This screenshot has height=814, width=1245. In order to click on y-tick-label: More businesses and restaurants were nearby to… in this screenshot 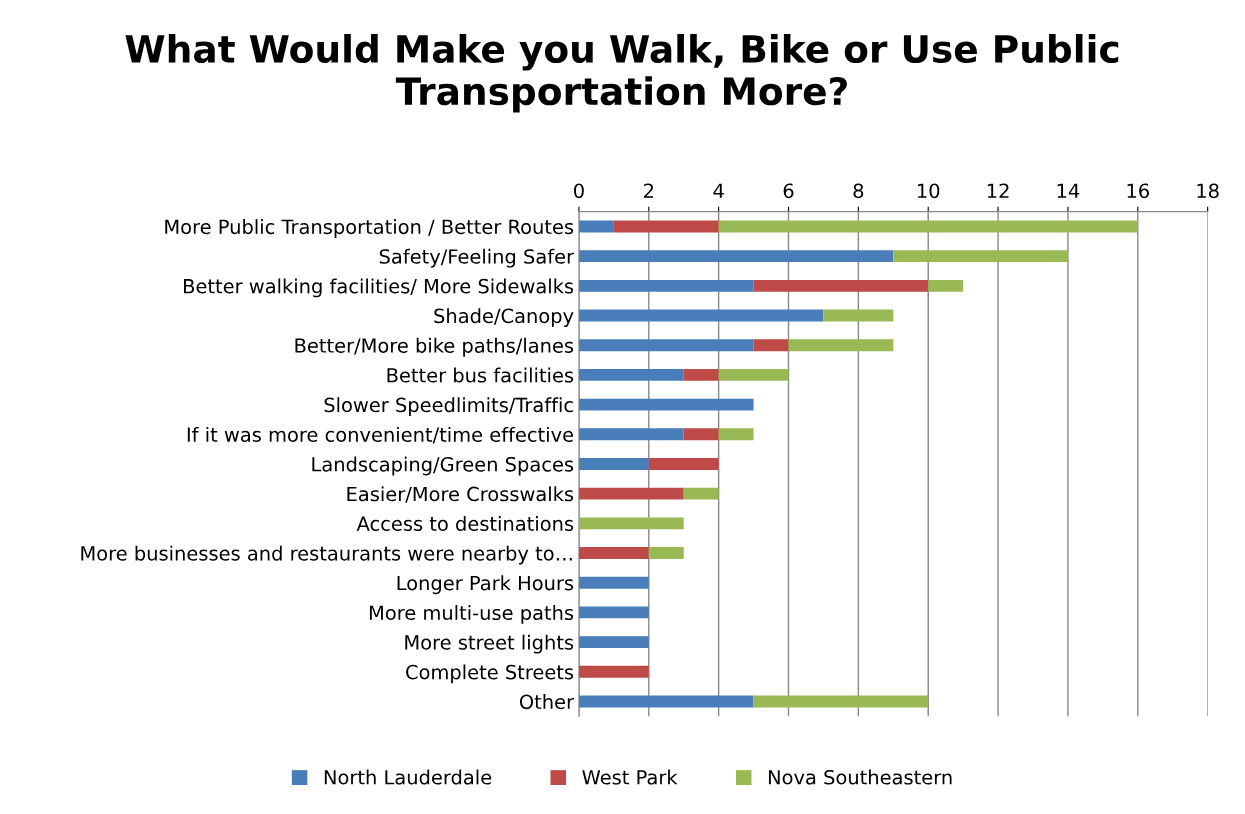, I will do `click(326, 555)`.